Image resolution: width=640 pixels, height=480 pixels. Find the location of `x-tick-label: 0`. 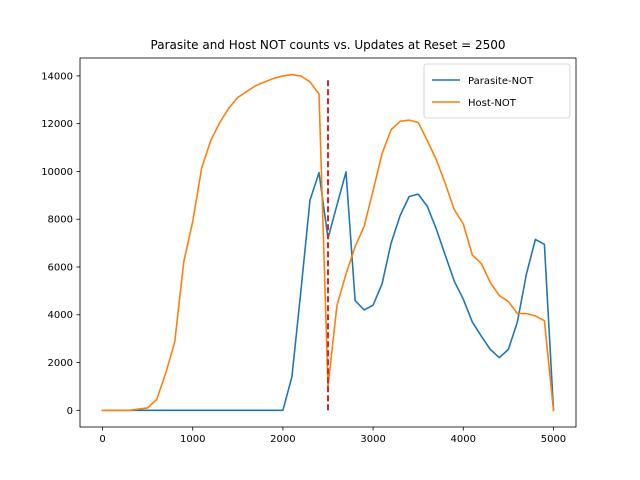

x-tick-label: 0 is located at coordinates (102, 439).